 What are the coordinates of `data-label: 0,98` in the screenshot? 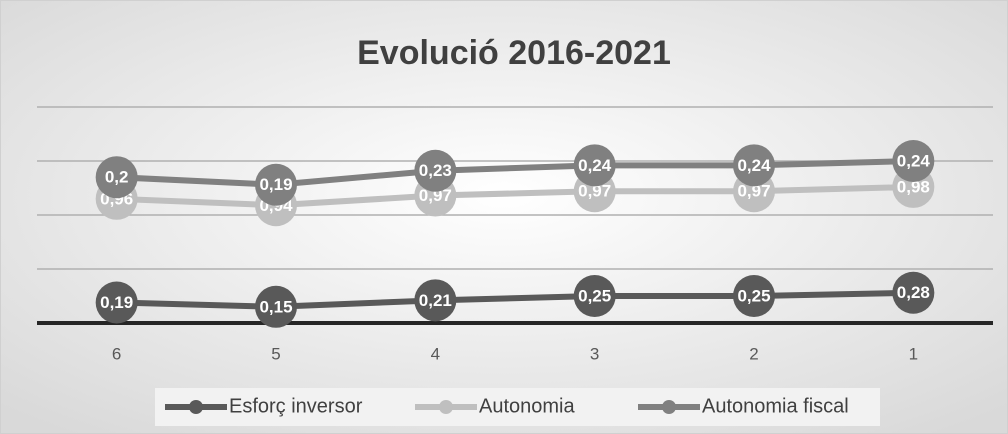 It's located at (913, 186).